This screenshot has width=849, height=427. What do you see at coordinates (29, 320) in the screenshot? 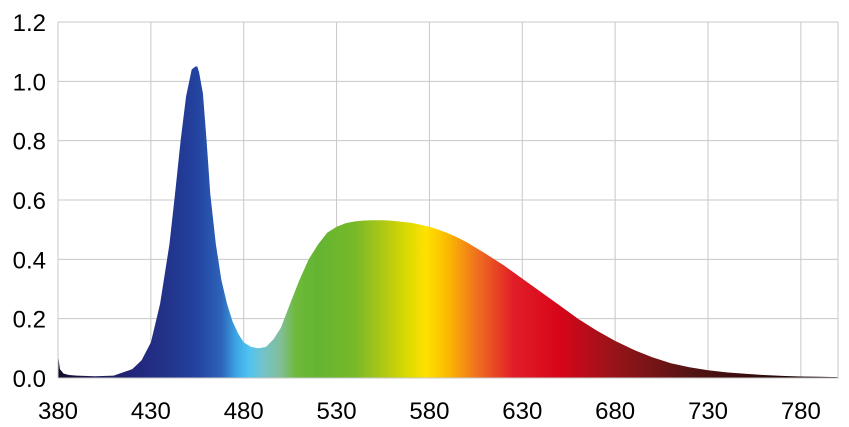
I see `y-tick-label: 0.2` at bounding box center [29, 320].